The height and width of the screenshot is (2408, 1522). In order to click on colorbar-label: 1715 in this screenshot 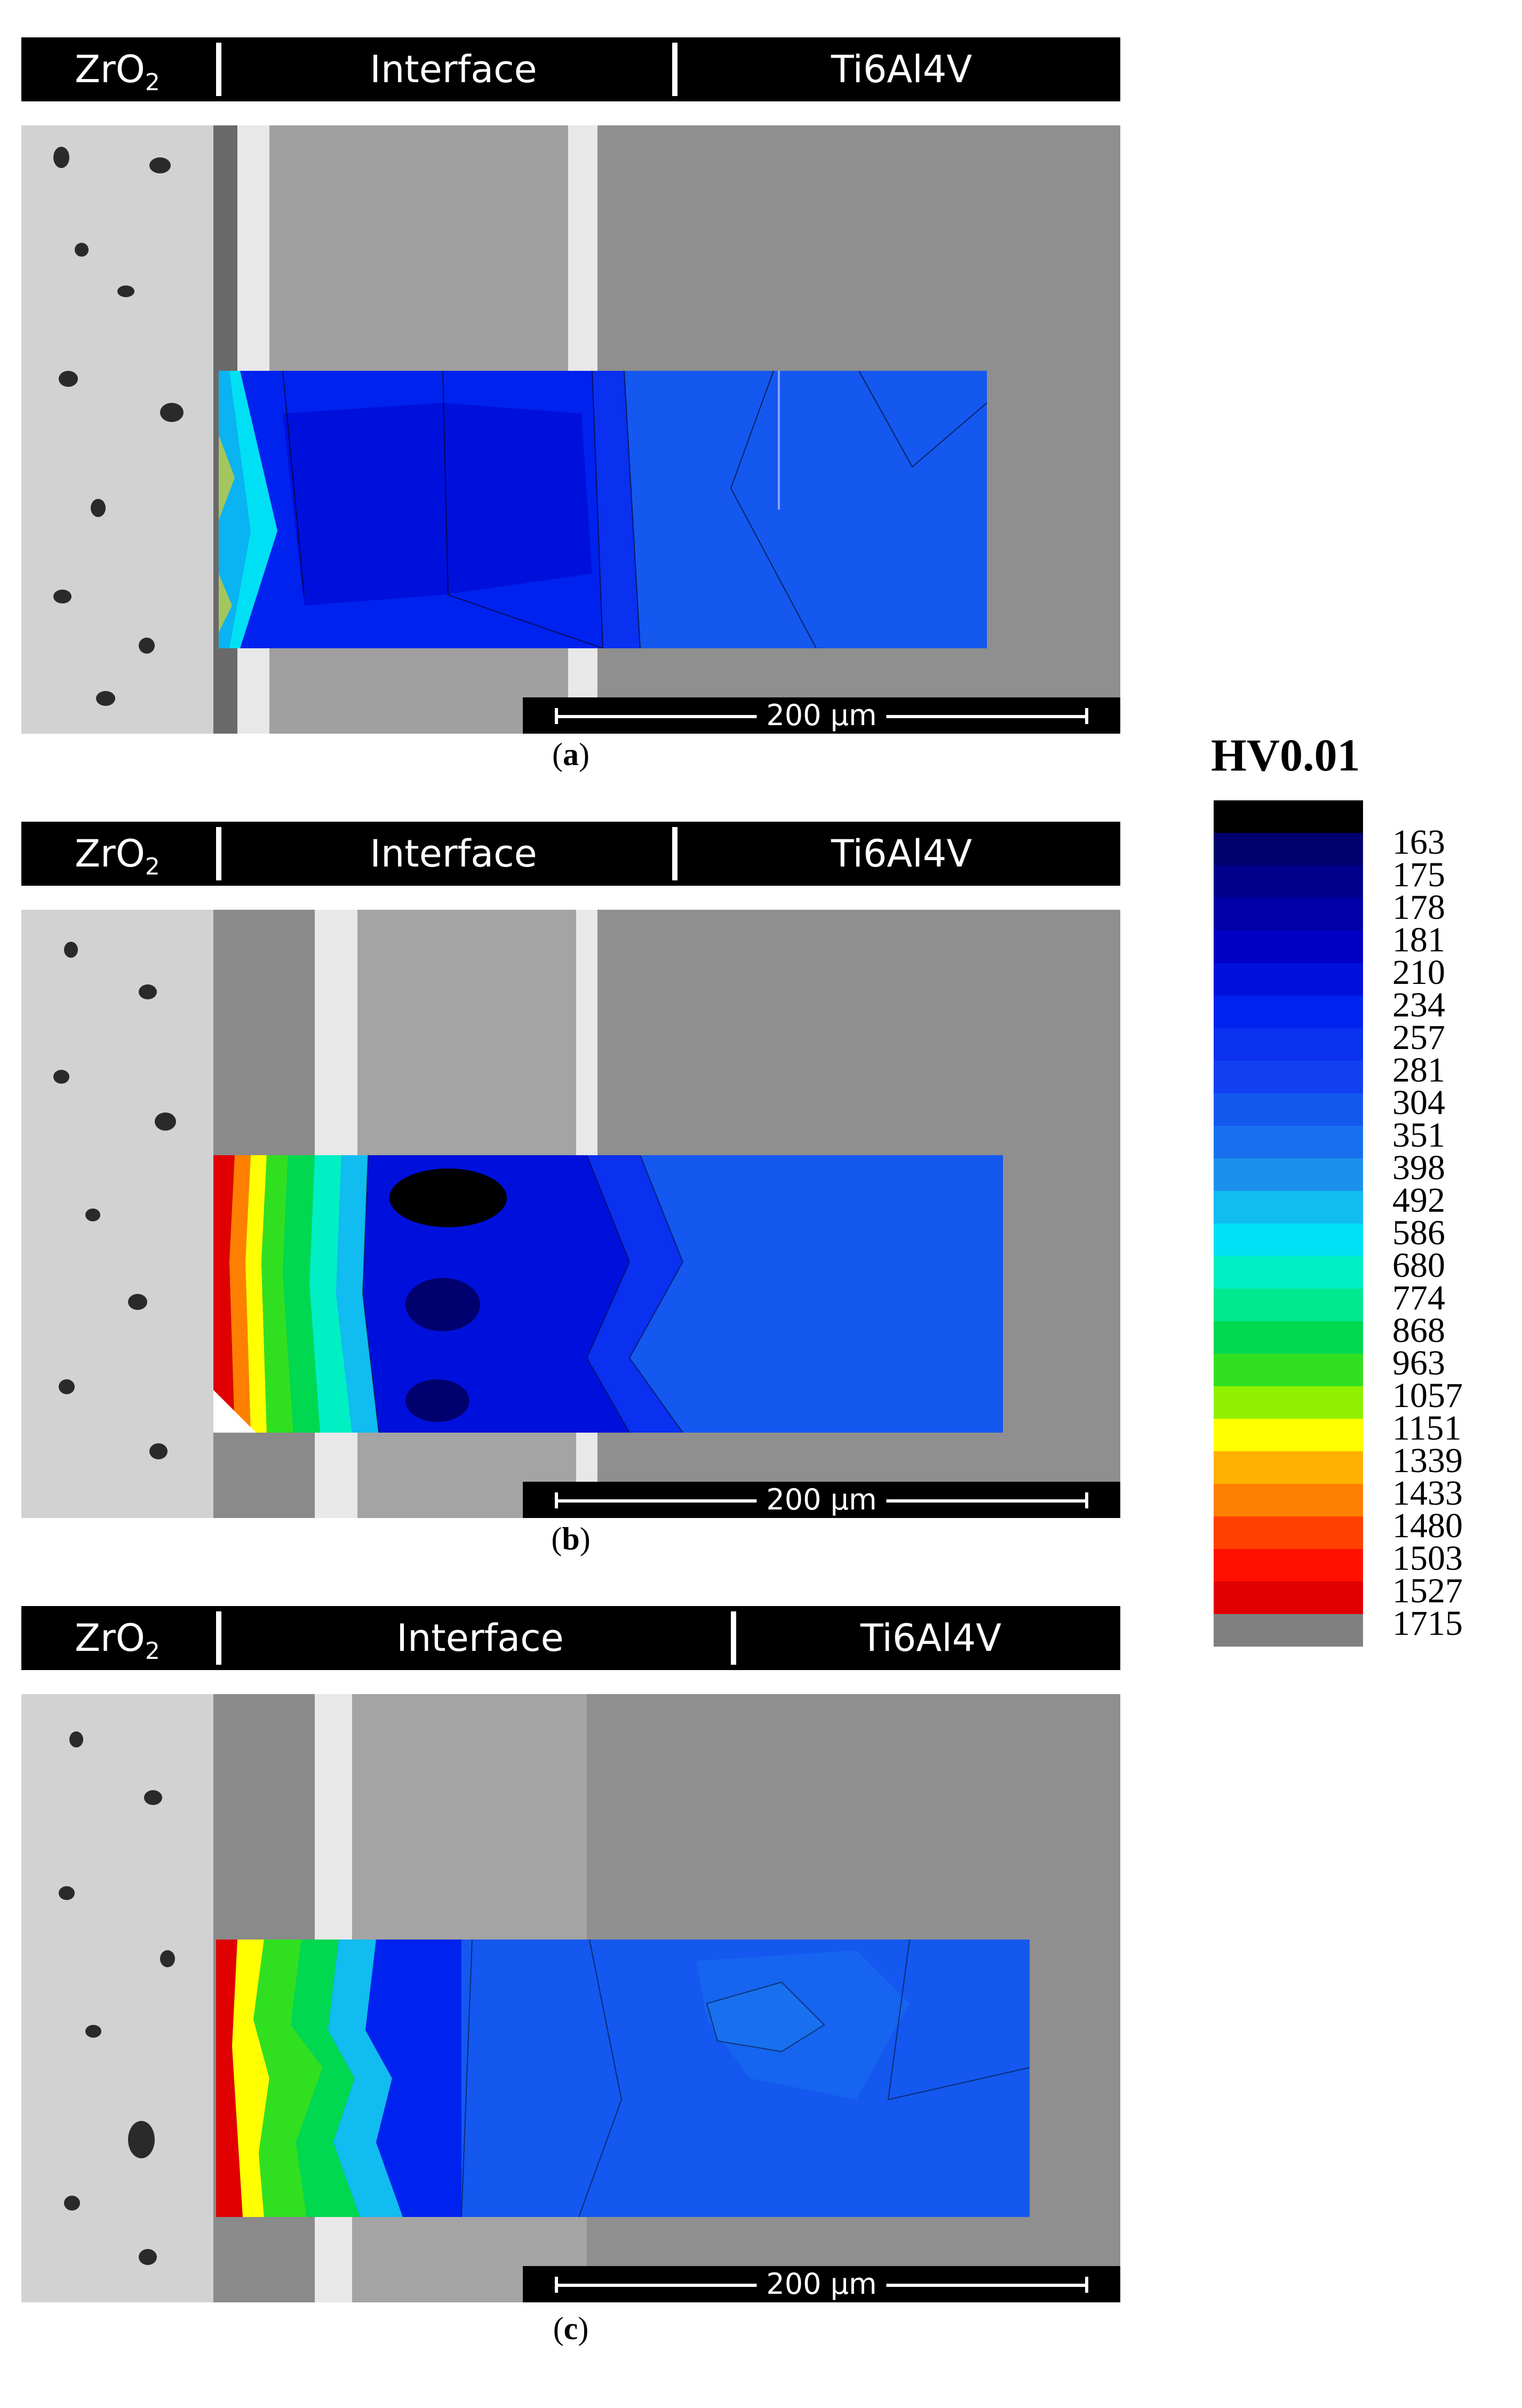, I will do `click(1428, 1623)`.